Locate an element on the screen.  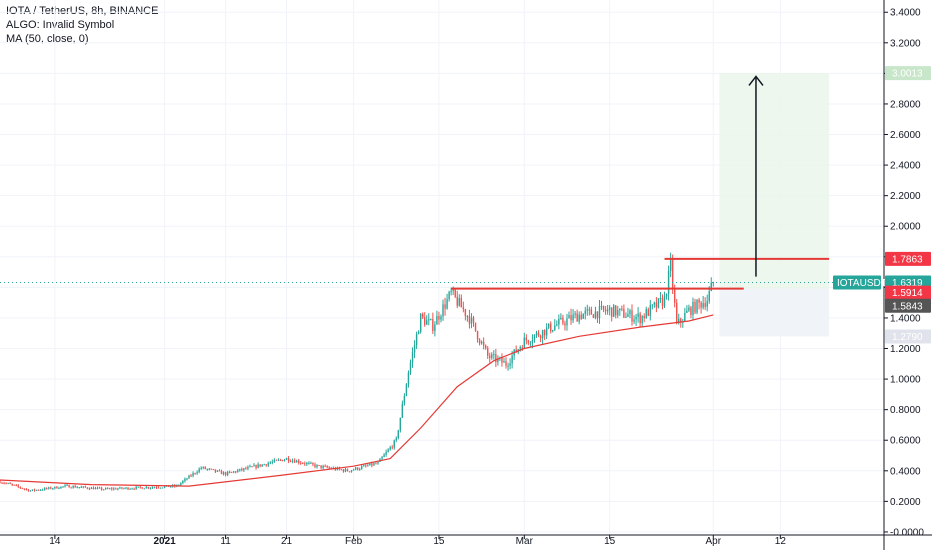
legend-symbol: IOTA / TetherUS, 8h, BINANCE is located at coordinates (82, 11).